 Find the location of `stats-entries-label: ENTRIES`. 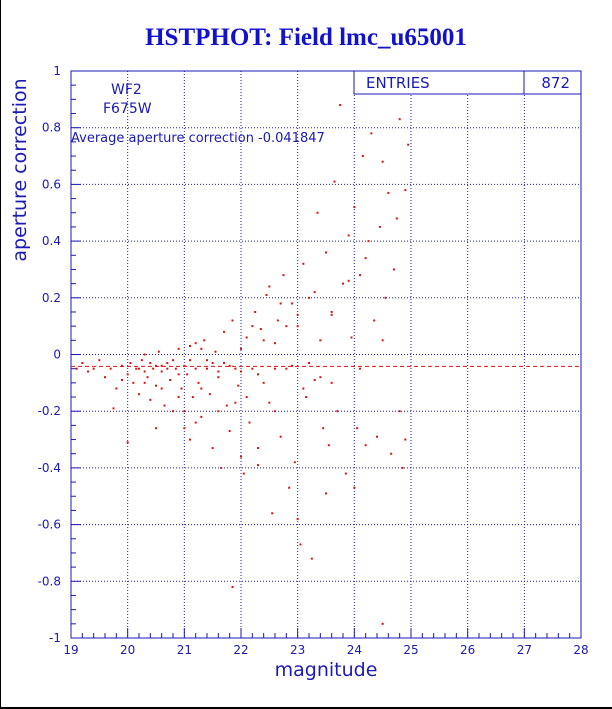

stats-entries-label: ENTRIES is located at coordinates (398, 83).